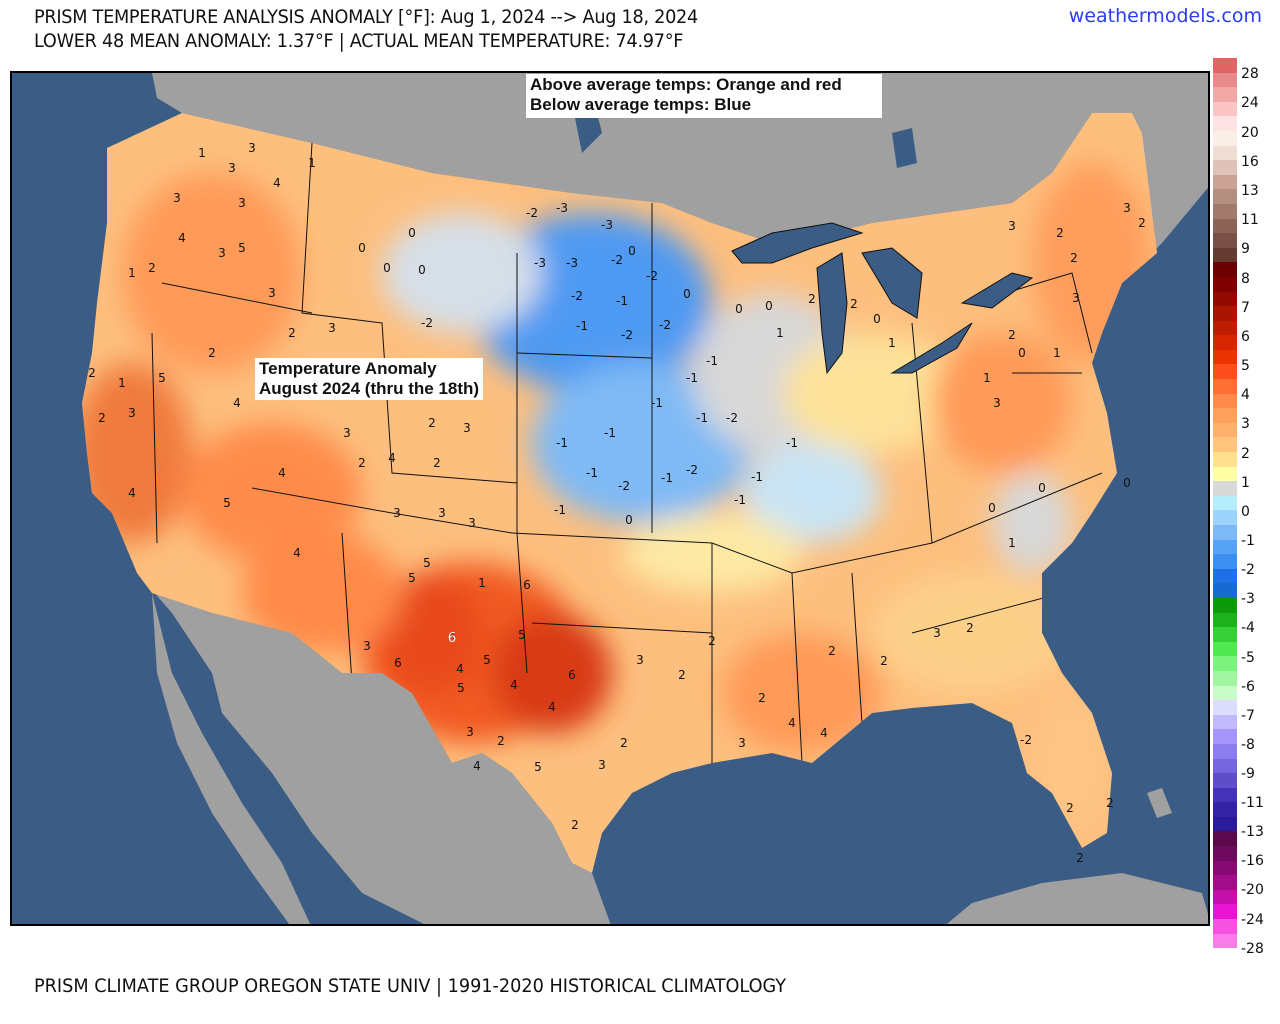 Image resolution: width=1280 pixels, height=1024 pixels. What do you see at coordinates (1250, 103) in the screenshot?
I see `legend-tick-label: 24` at bounding box center [1250, 103].